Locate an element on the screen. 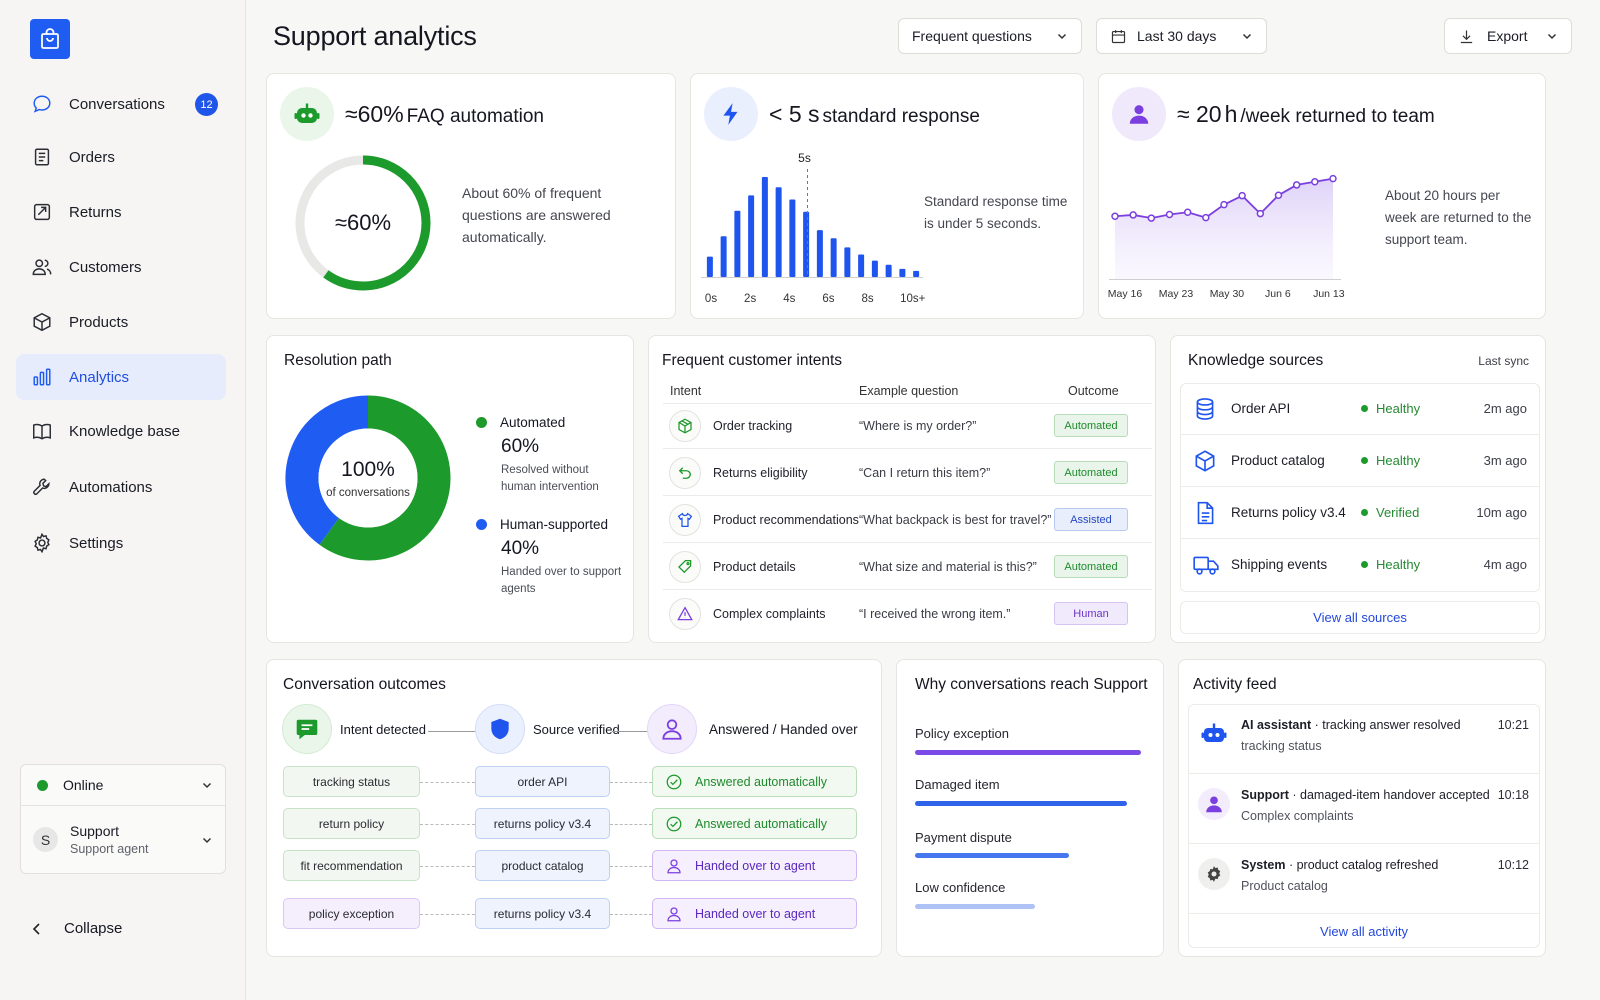 The image size is (1600, 1000). source-name: Returns policy v3.4 is located at coordinates (1288, 512).